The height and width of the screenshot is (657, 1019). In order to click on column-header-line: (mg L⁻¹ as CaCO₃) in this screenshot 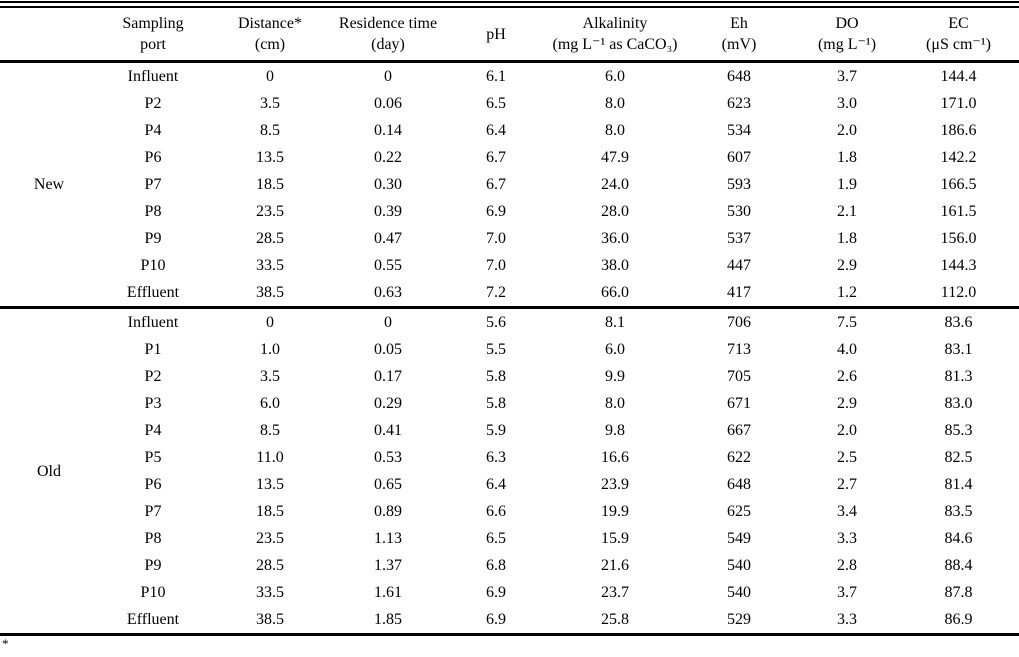, I will do `click(615, 44)`.